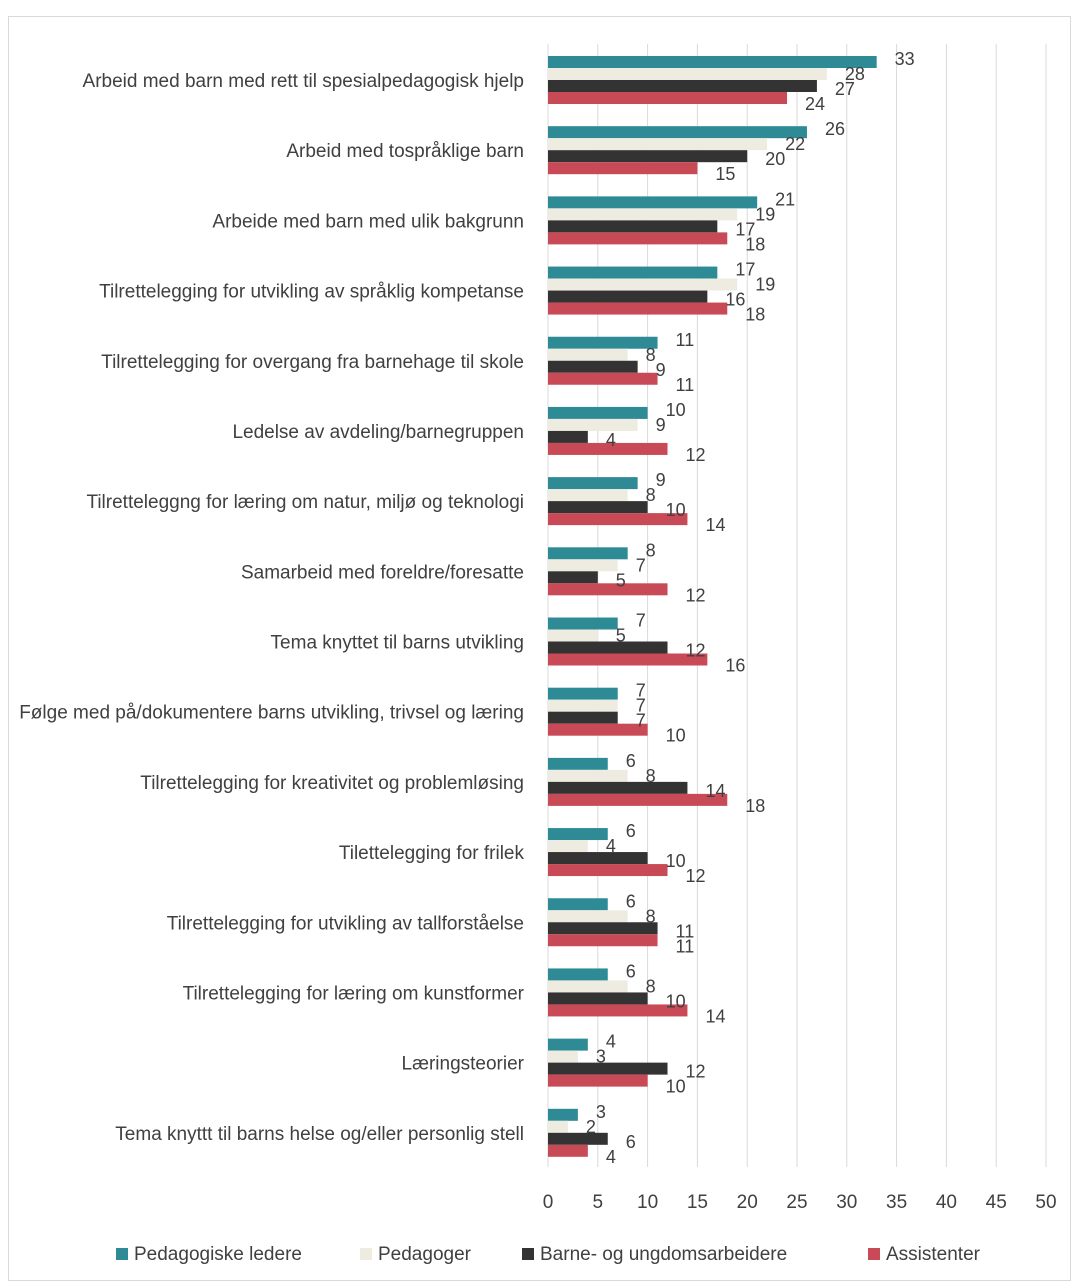  Describe the element at coordinates (397, 643) in the screenshot. I see `category-label: Tema knyttet til barns utvikling` at that location.